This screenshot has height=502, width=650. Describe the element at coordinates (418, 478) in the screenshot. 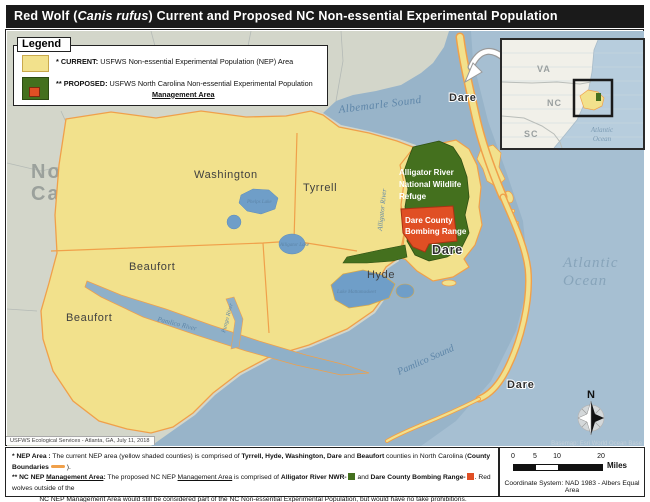

I see `note2-b2: Dare County Bombing Range-` at that location.